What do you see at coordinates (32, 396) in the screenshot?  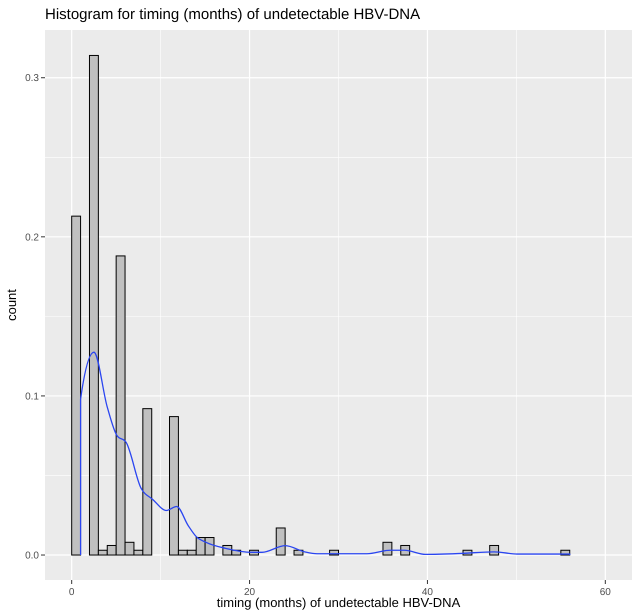 I see `y-tick-label: 0.1` at bounding box center [32, 396].